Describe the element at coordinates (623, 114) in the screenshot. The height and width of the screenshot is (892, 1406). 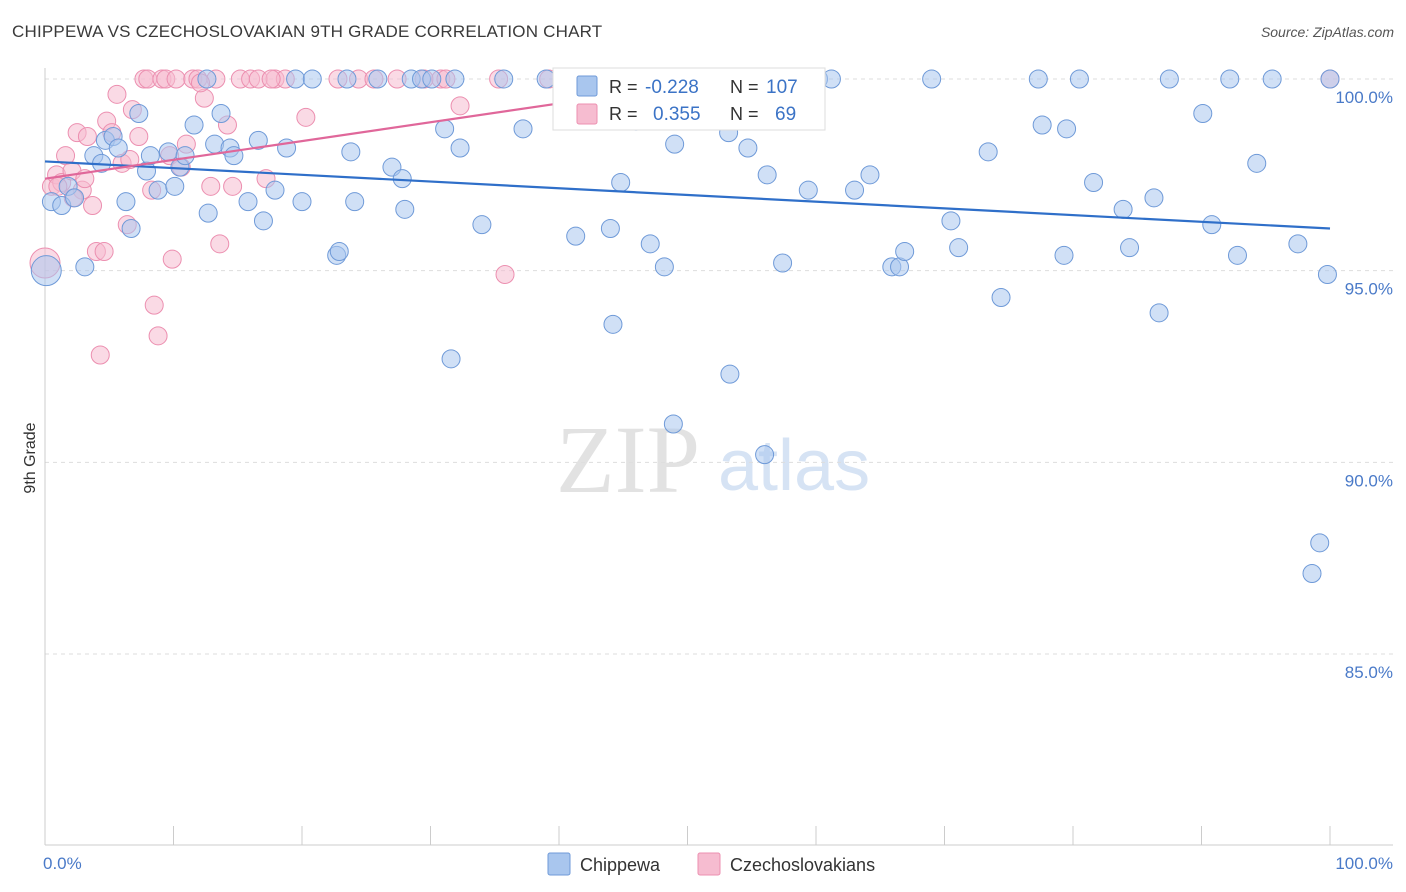
I see `legend-r-label-pink: R =` at that location.